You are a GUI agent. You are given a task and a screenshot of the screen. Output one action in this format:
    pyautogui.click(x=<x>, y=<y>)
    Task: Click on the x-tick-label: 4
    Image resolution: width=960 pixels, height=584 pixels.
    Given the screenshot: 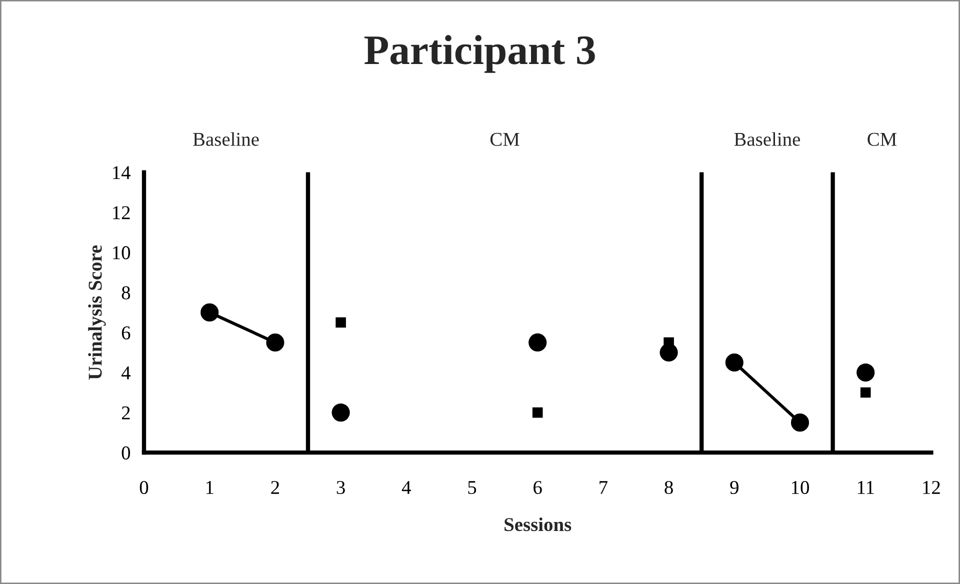 What is the action you would take?
    pyautogui.click(x=406, y=487)
    